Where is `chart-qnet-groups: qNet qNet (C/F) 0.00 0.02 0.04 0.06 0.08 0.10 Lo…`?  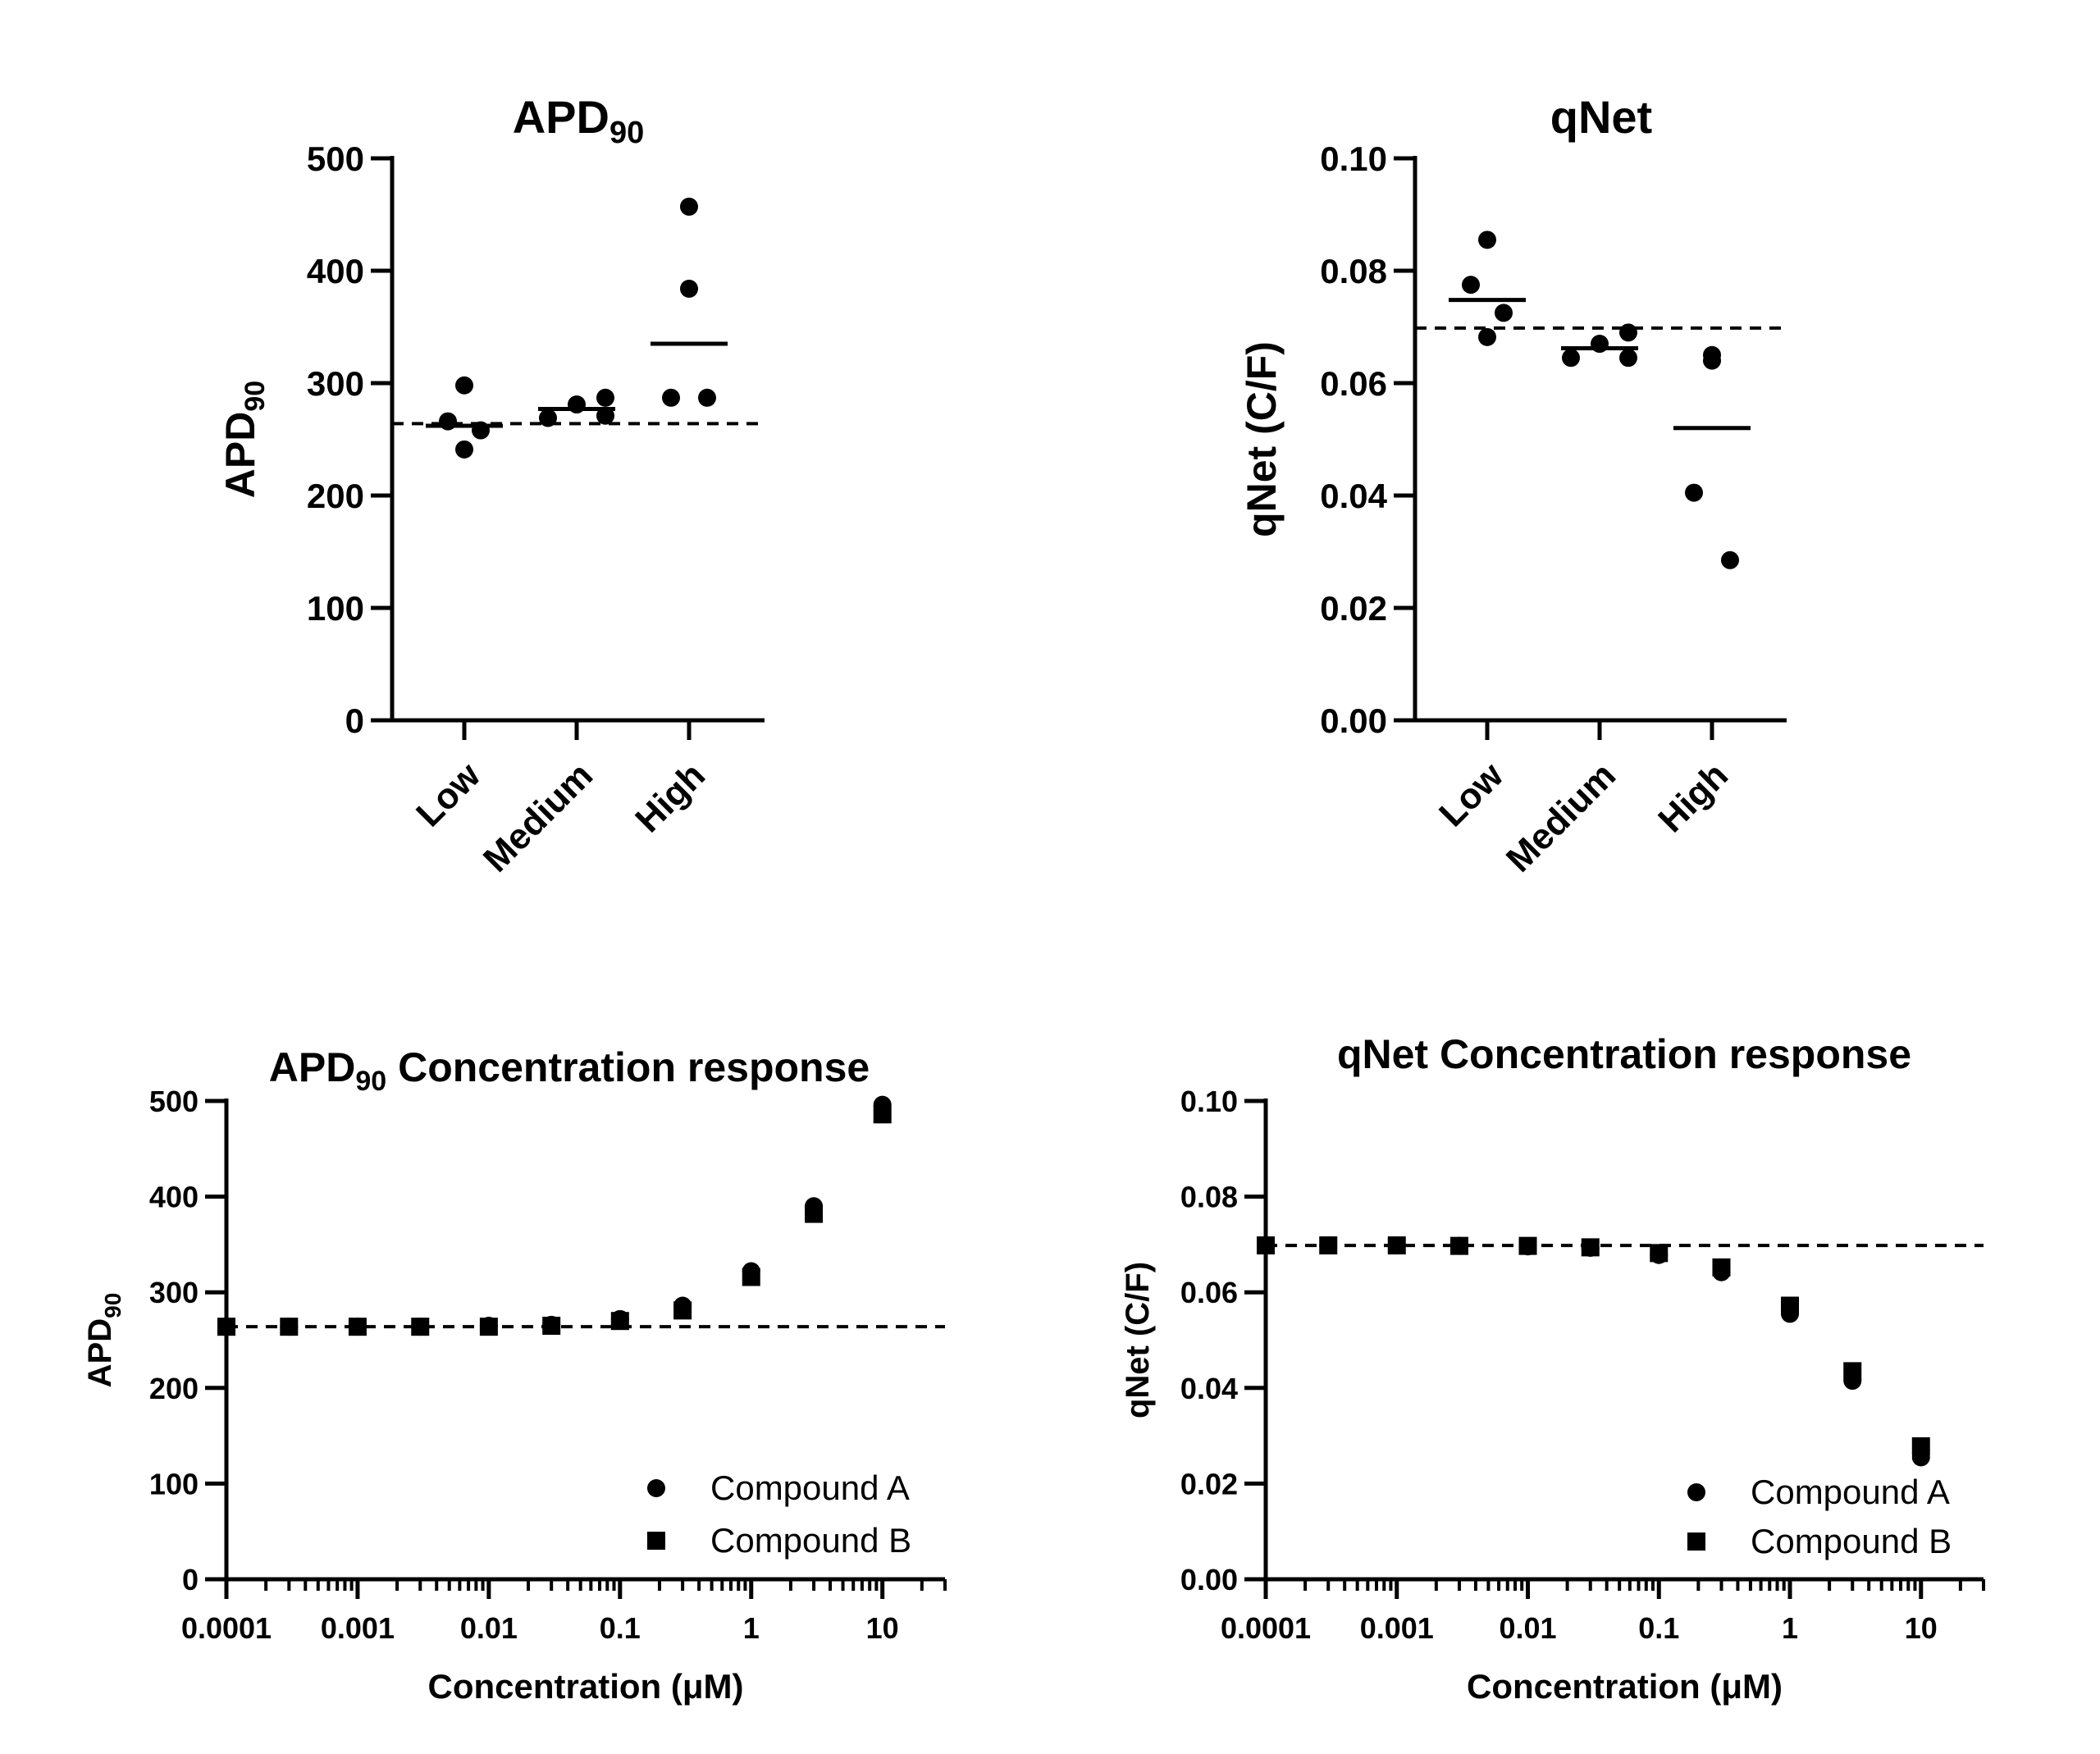
chart-qnet-groups: qNet qNet (C/F) 0.00 0.02 0.04 0.06 0.08 0.10 Lo… is located at coordinates (1513, 485).